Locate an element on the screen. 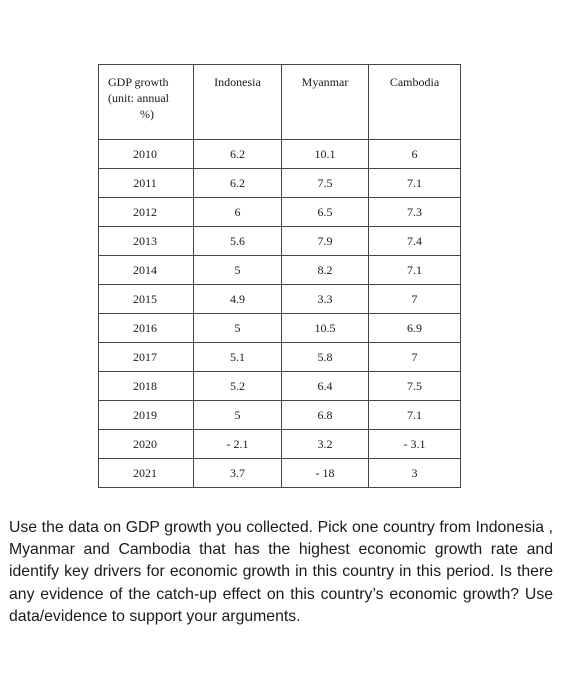  column-header-cambodia: Cambodia is located at coordinates (414, 102).